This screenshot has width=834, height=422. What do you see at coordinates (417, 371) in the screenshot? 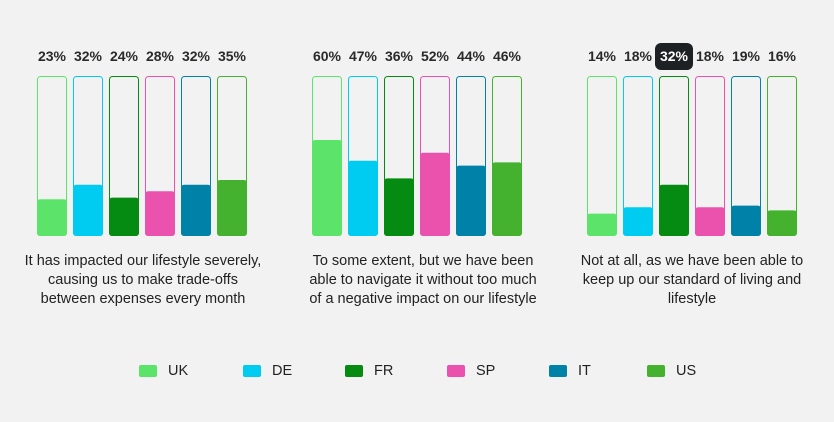
I see `legend: UK DE FR SP IT US` at bounding box center [417, 371].